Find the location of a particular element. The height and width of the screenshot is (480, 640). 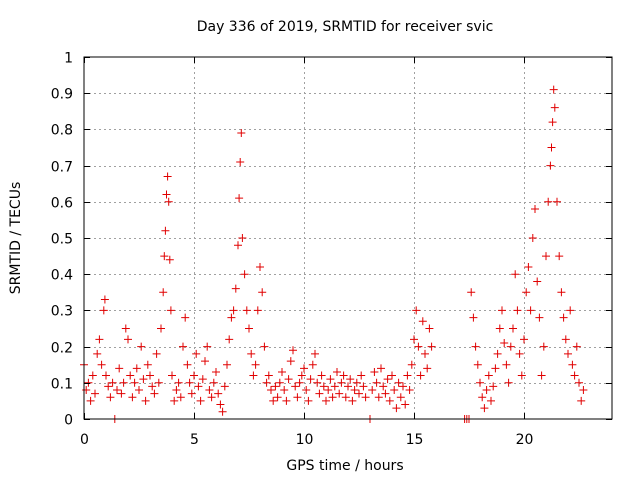

x-tick-label: 5 is located at coordinates (194, 440).